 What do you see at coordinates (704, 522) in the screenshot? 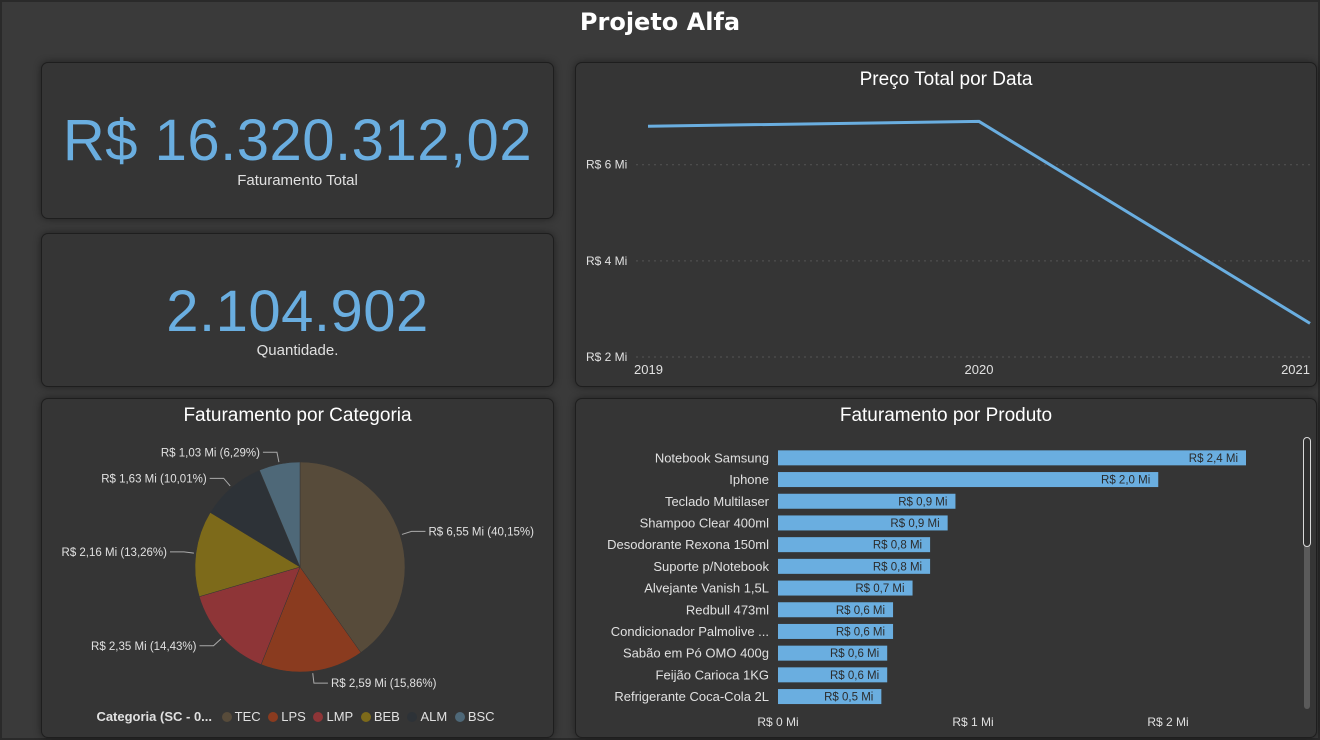
I see `bar-category-label: Shampoo Clear 400ml` at bounding box center [704, 522].